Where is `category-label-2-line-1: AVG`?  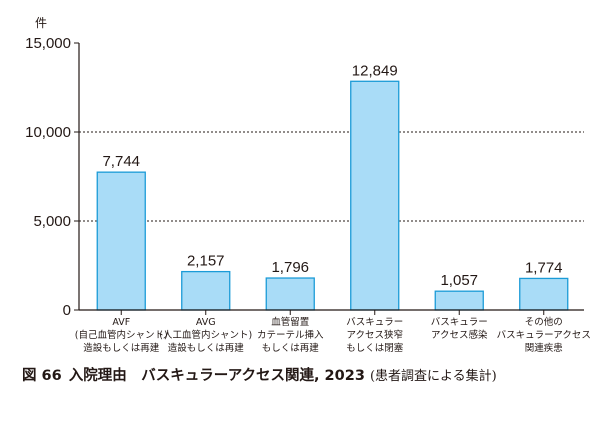 category-label-2-line-1: AVG is located at coordinates (206, 322).